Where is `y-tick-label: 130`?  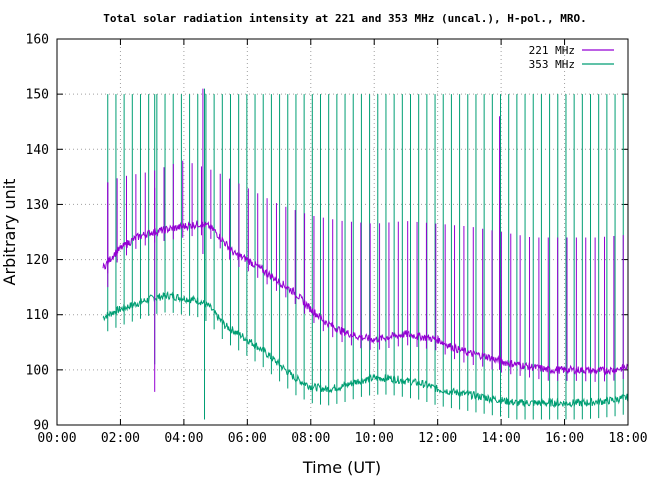
y-tick-label: 130 is located at coordinates (37, 205).